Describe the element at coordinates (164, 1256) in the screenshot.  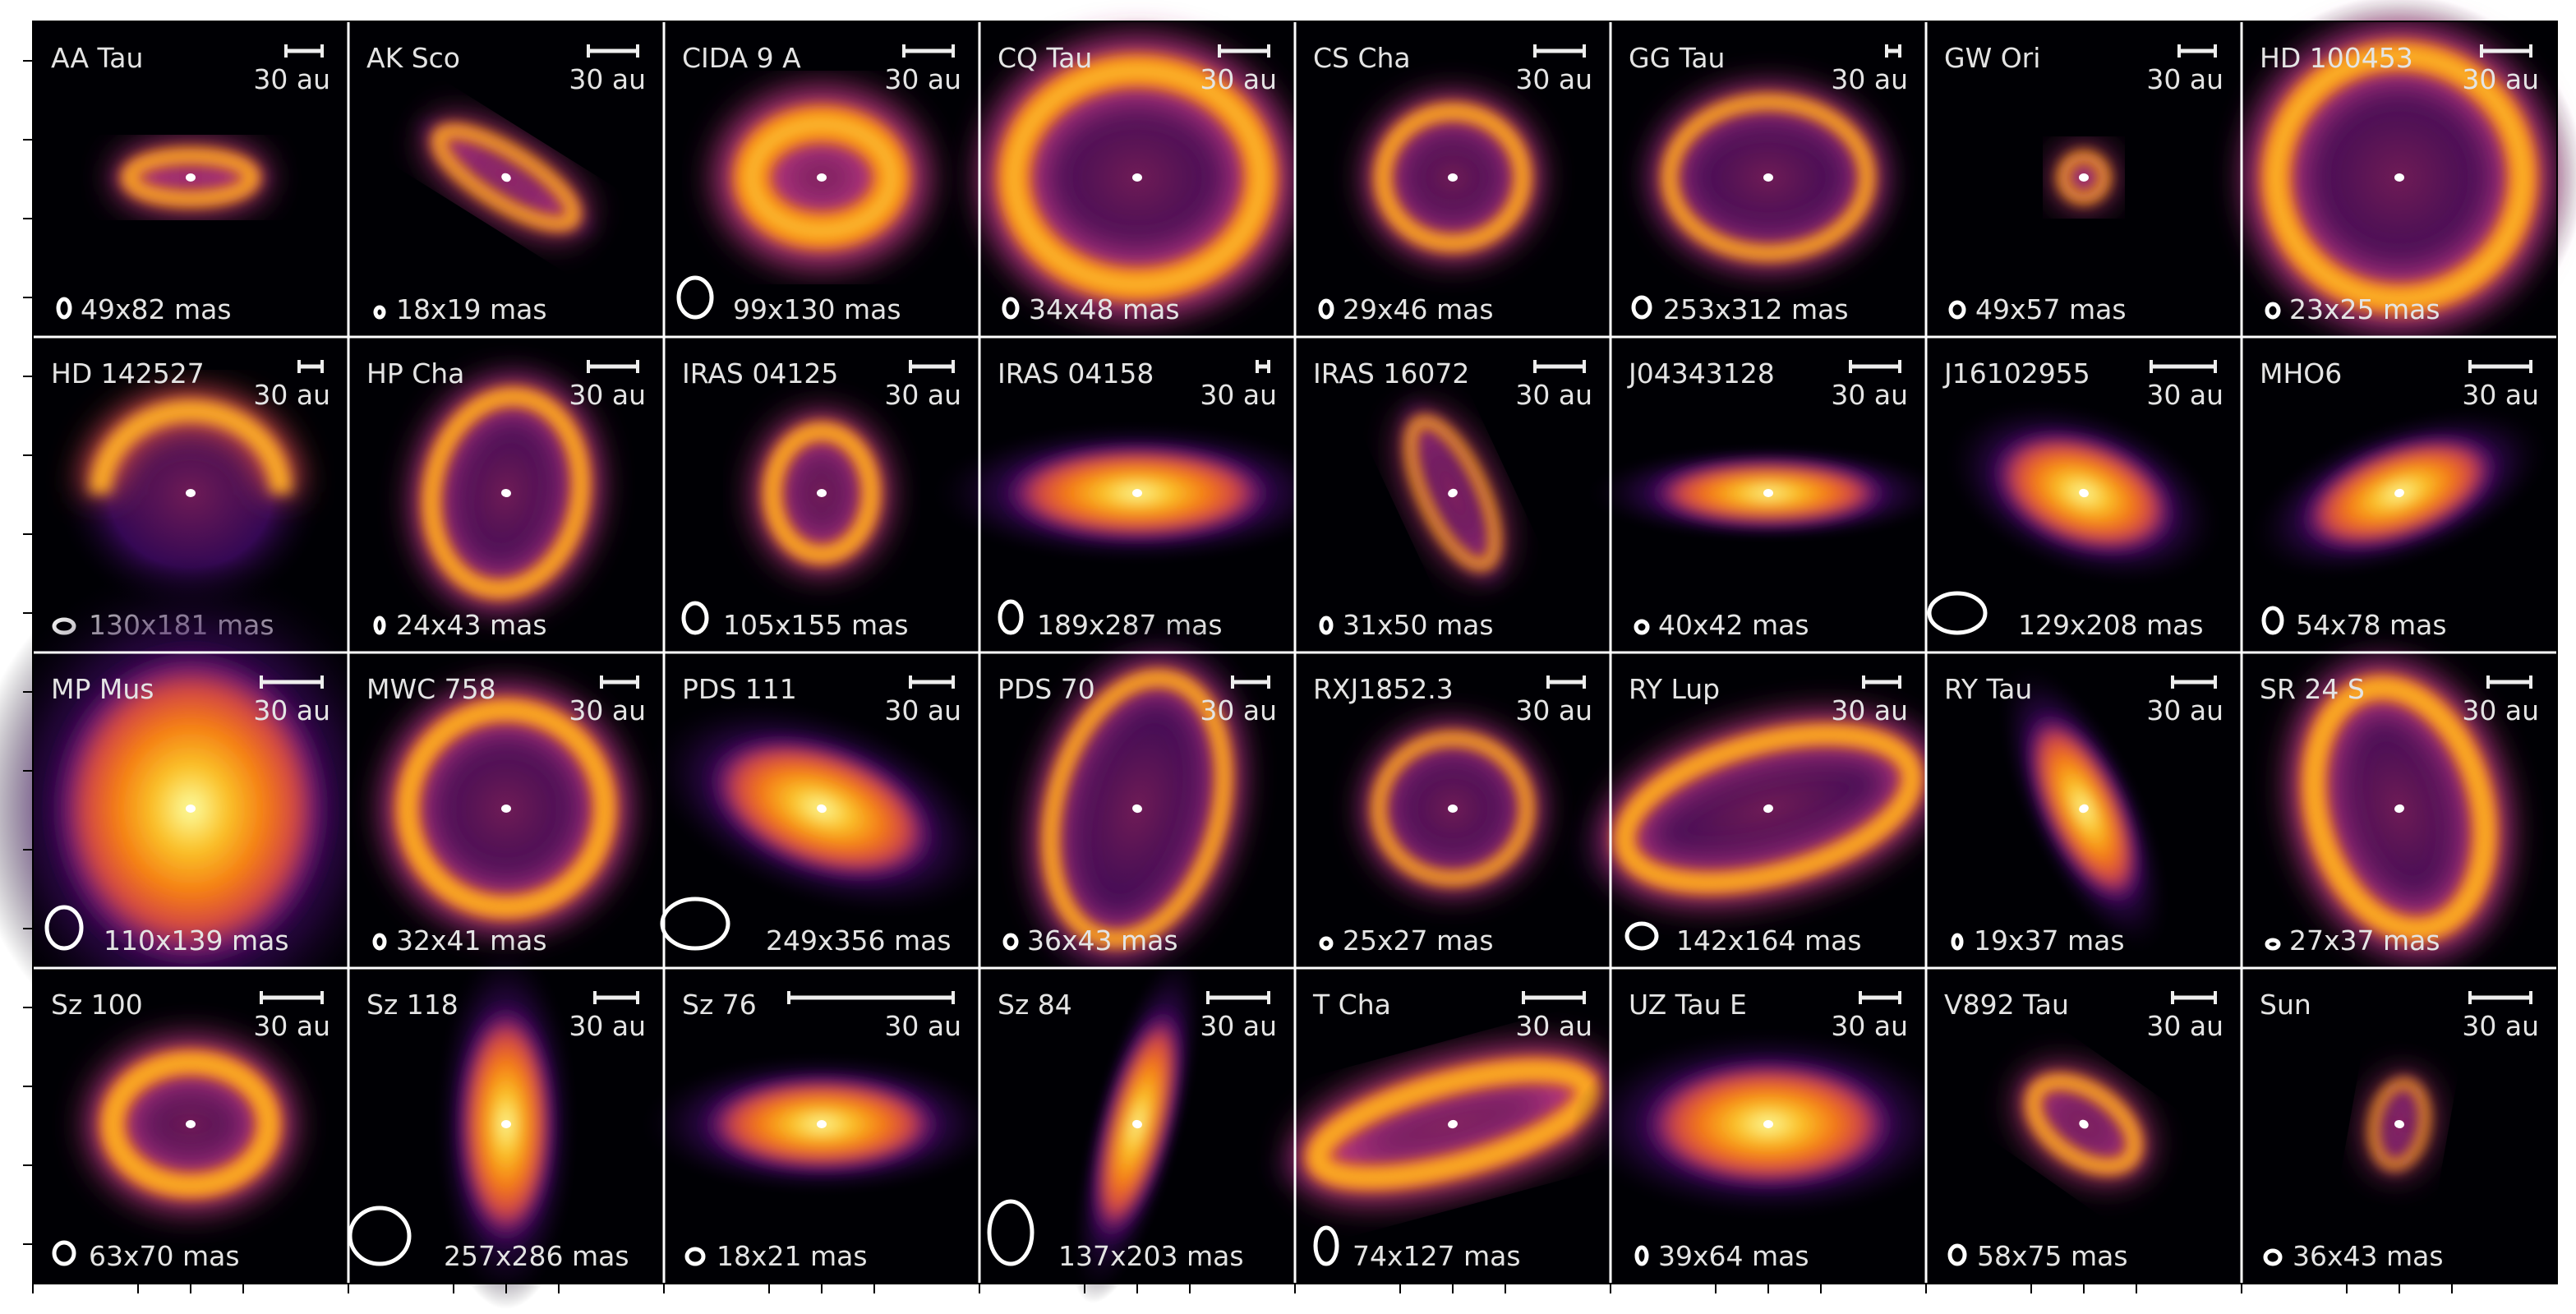
I see `beam-size: 63x70 mas` at that location.